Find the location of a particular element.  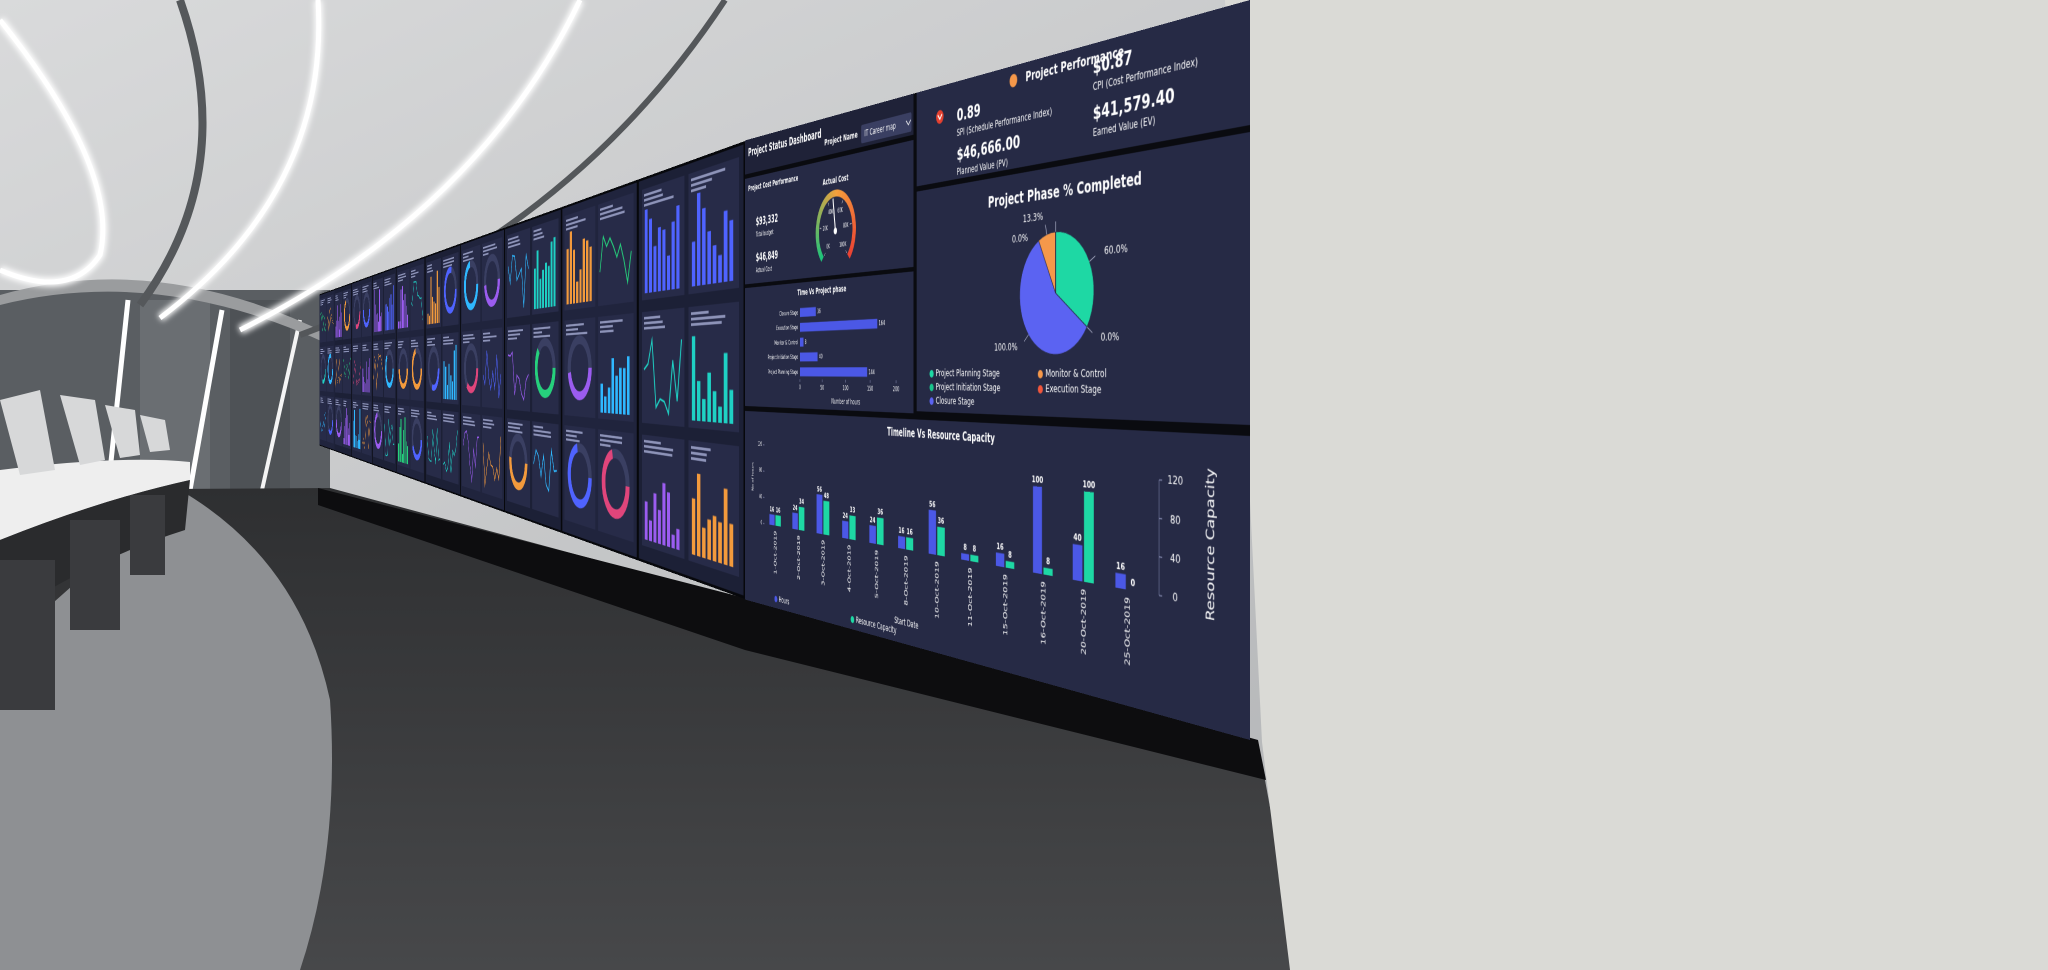

y2-tick-label: 120 is located at coordinates (1175, 482).